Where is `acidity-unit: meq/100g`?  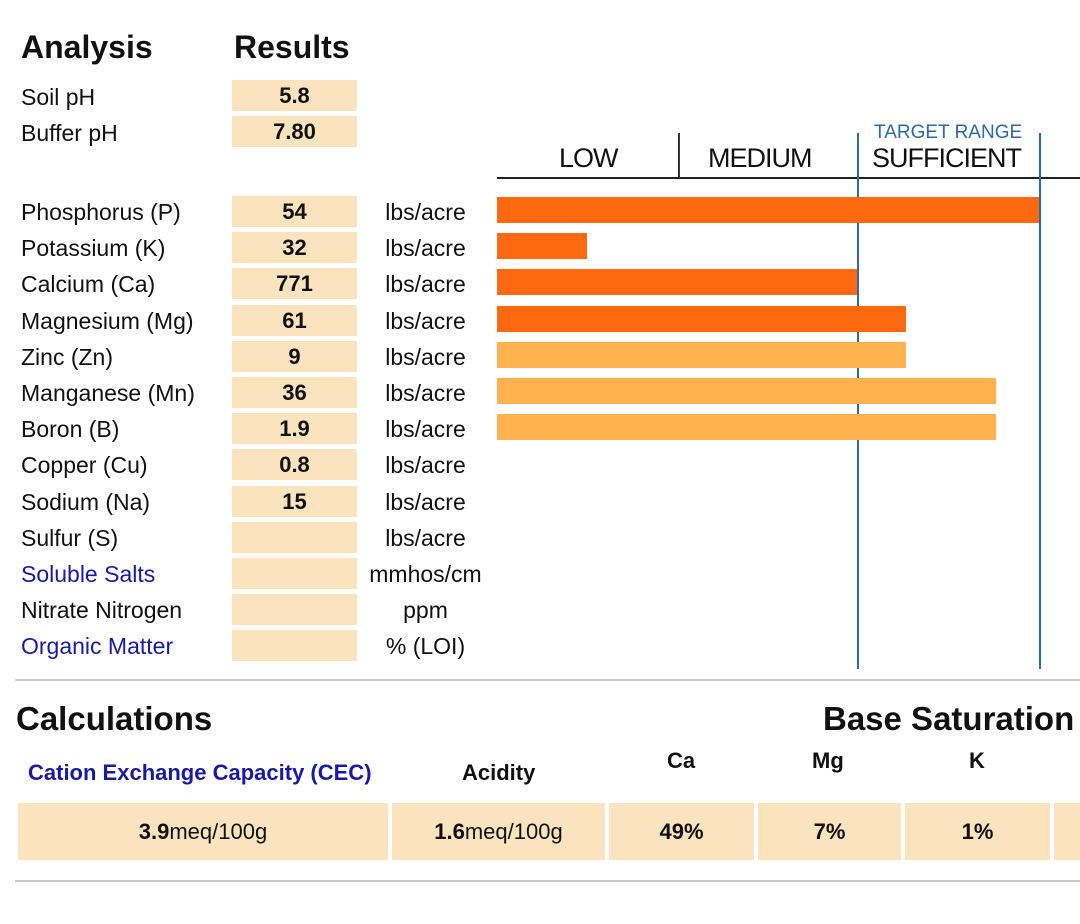
acidity-unit: meq/100g is located at coordinates (513, 831).